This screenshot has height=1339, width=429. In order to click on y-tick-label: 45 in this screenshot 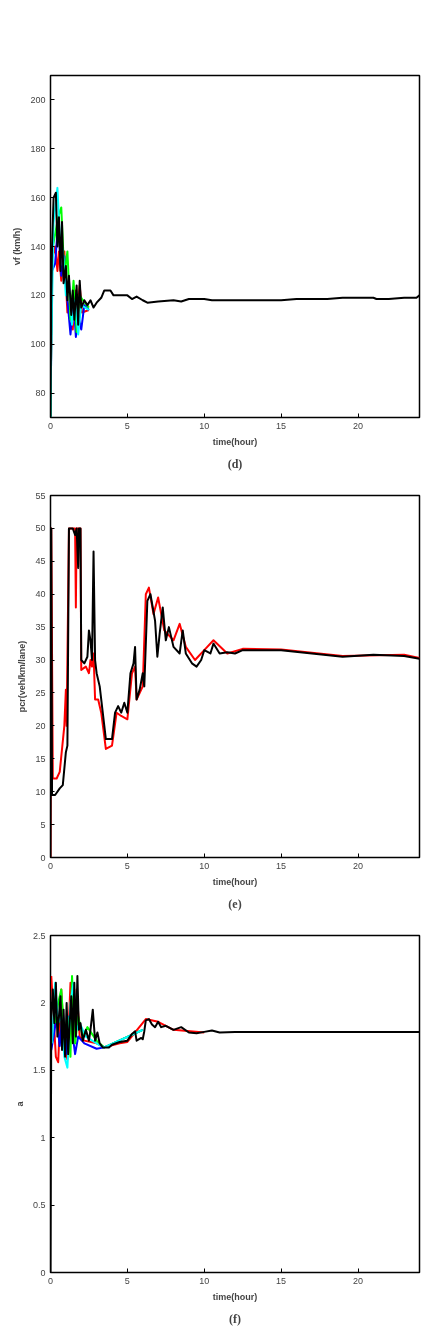, I will do `click(40, 561)`.